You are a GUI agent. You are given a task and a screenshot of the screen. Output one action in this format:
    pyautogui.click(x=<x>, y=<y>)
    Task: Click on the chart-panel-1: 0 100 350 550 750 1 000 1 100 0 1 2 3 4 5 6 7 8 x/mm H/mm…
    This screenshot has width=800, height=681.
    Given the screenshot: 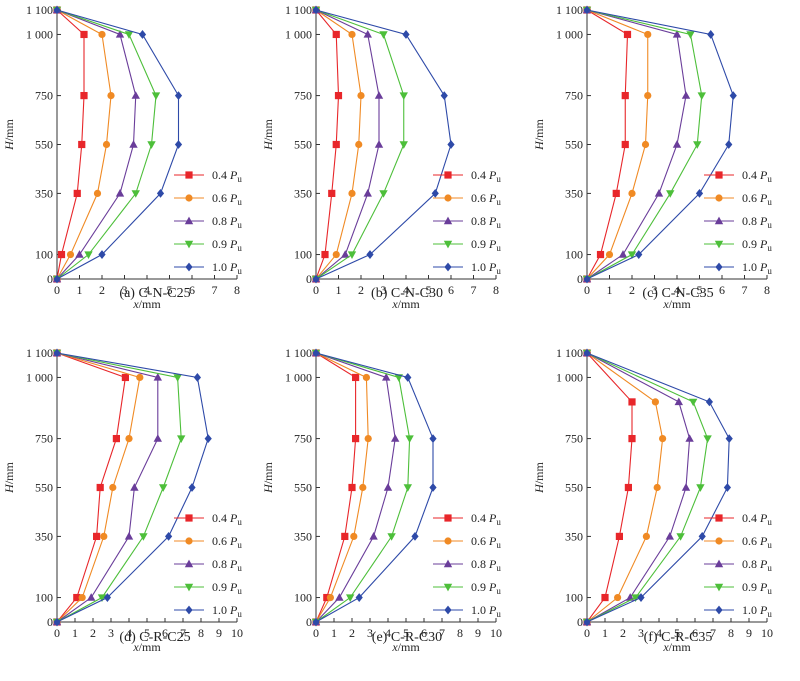 What is the action you would take?
    pyautogui.click(x=122, y=157)
    